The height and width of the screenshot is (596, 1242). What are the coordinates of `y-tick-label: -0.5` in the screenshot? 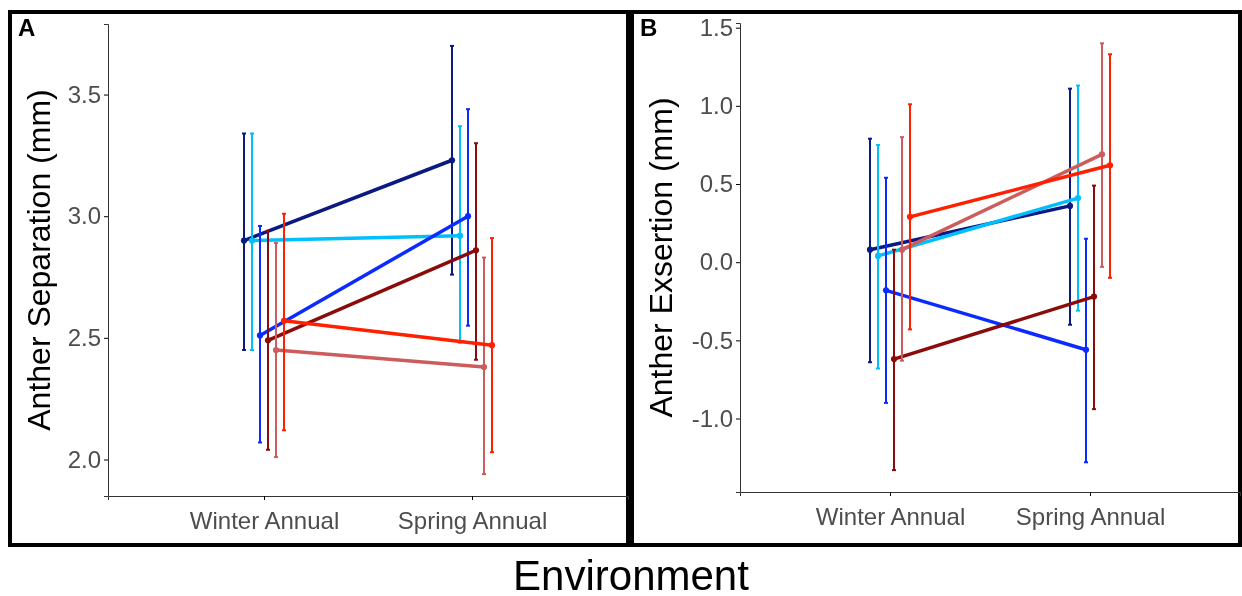 It's located at (712, 340).